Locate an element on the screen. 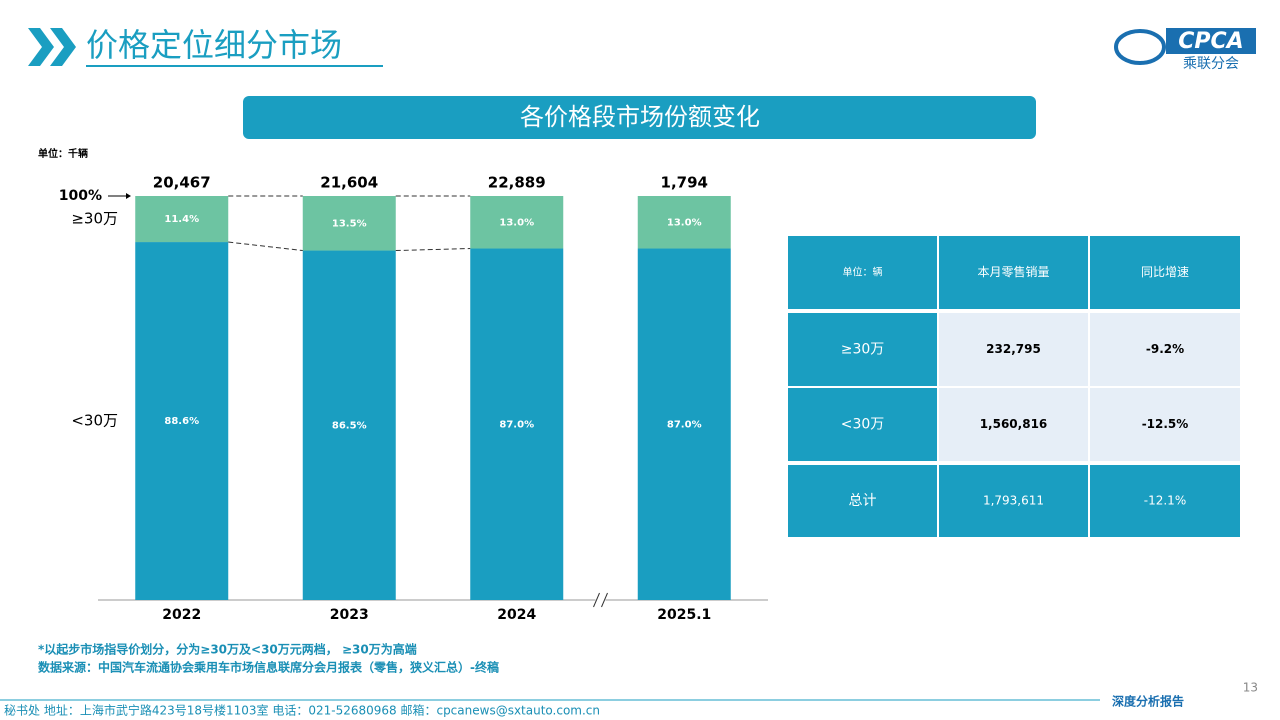 Image resolution: width=1280 pixels, height=720 pixels. table-text: 本月零售销量 is located at coordinates (1013, 271).